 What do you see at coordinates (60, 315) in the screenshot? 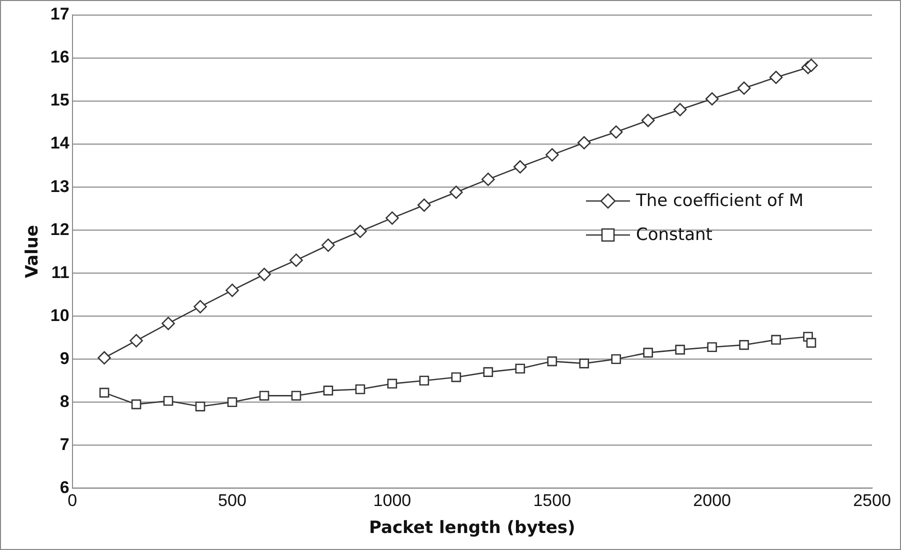
I see `y-tick-label: 10` at bounding box center [60, 315].